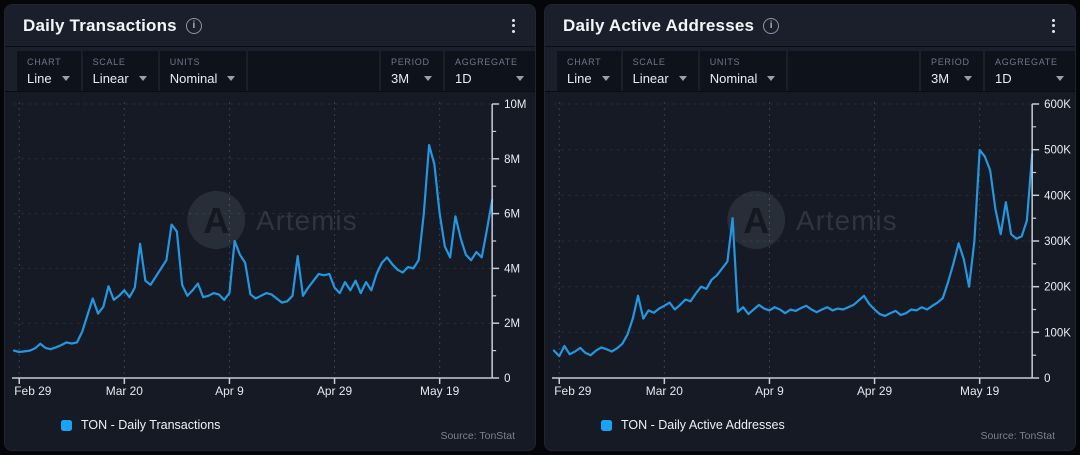  Describe the element at coordinates (515, 105) in the screenshot. I see `y-axis-tick-label: 10M` at that location.